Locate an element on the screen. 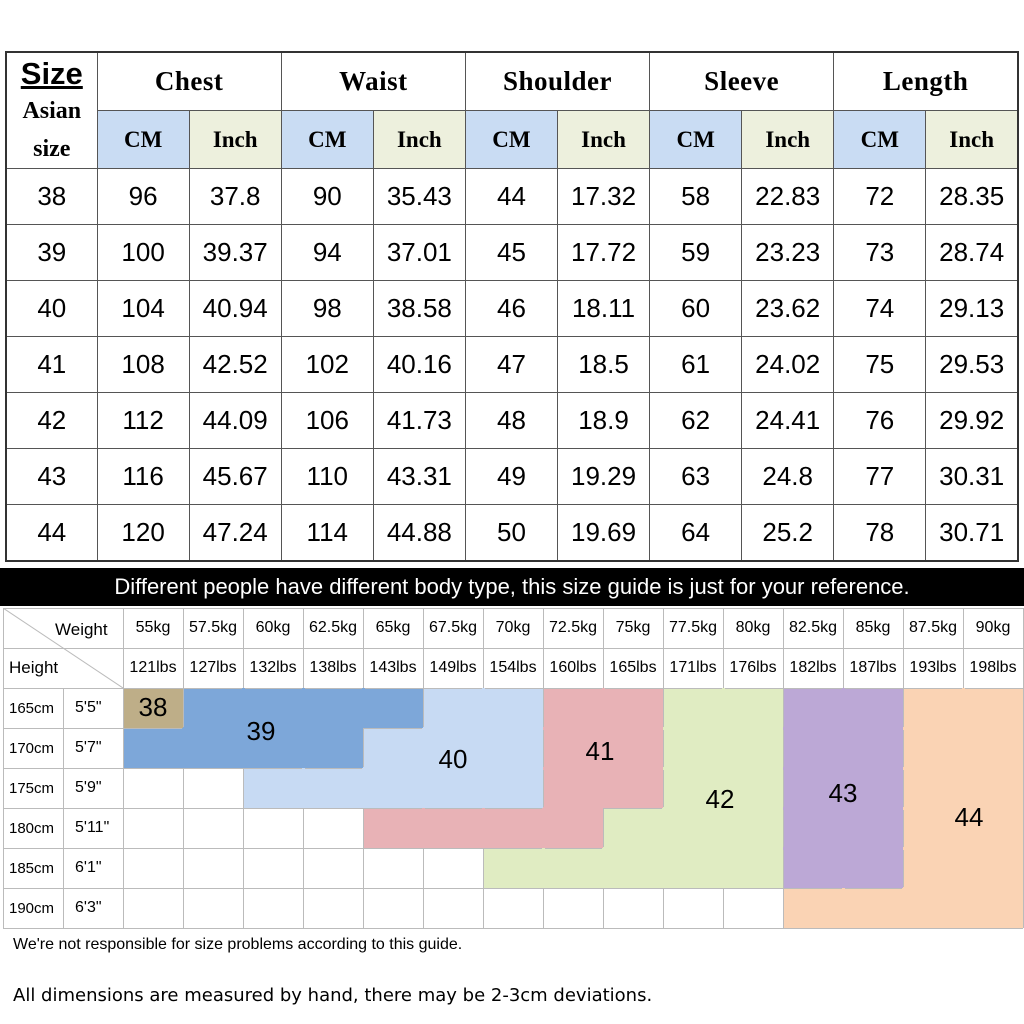  measurement-value: 35.43 is located at coordinates (419, 197).